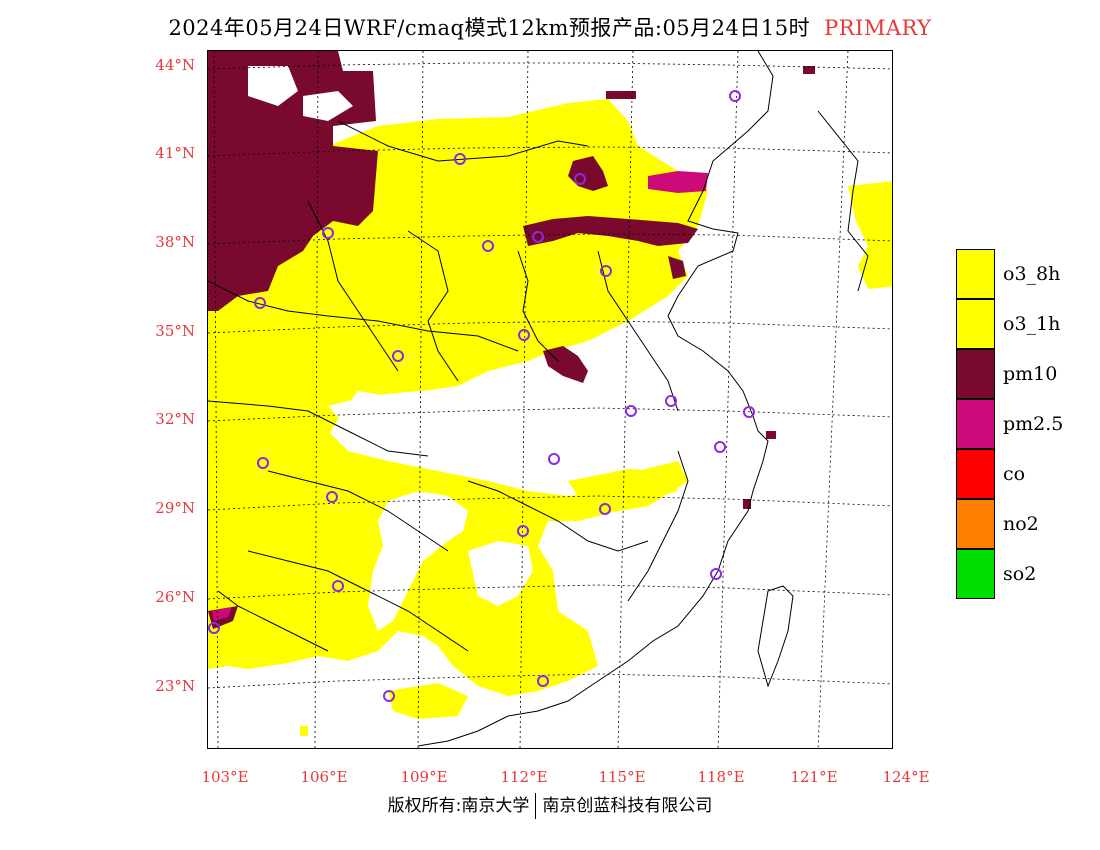 Image resolution: width=1100 pixels, height=850 pixels. Describe the element at coordinates (878, 28) in the screenshot. I see `title-tag: PRIMARY` at that location.